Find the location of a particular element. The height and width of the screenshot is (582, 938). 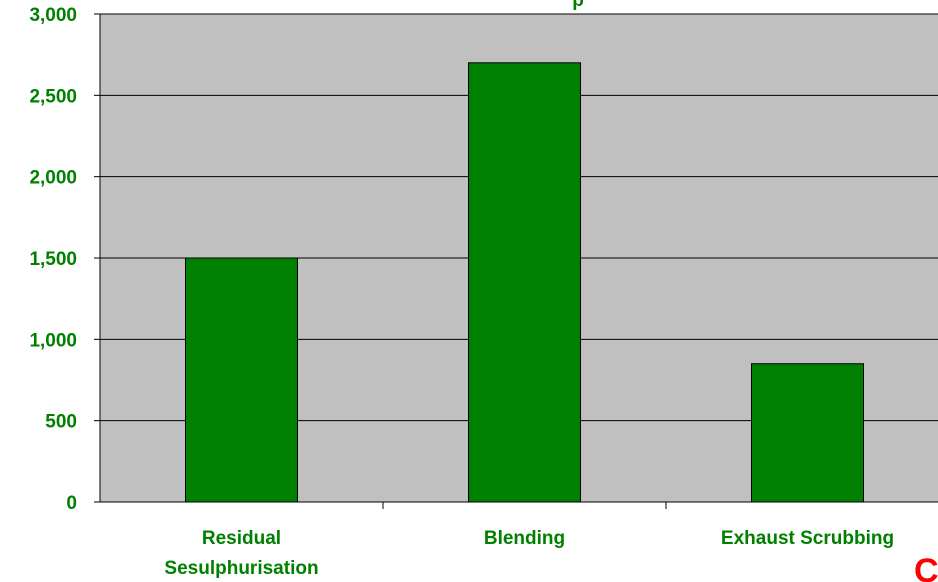

clipped-title-fragment: p is located at coordinates (578, 5).